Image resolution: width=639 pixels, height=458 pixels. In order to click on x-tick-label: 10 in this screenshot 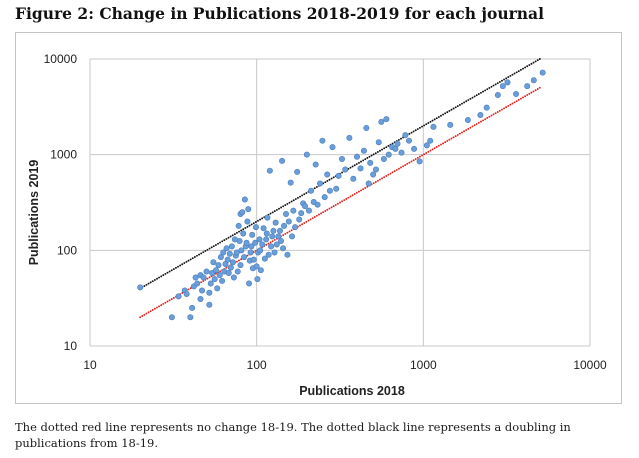, I will do `click(90, 365)`.